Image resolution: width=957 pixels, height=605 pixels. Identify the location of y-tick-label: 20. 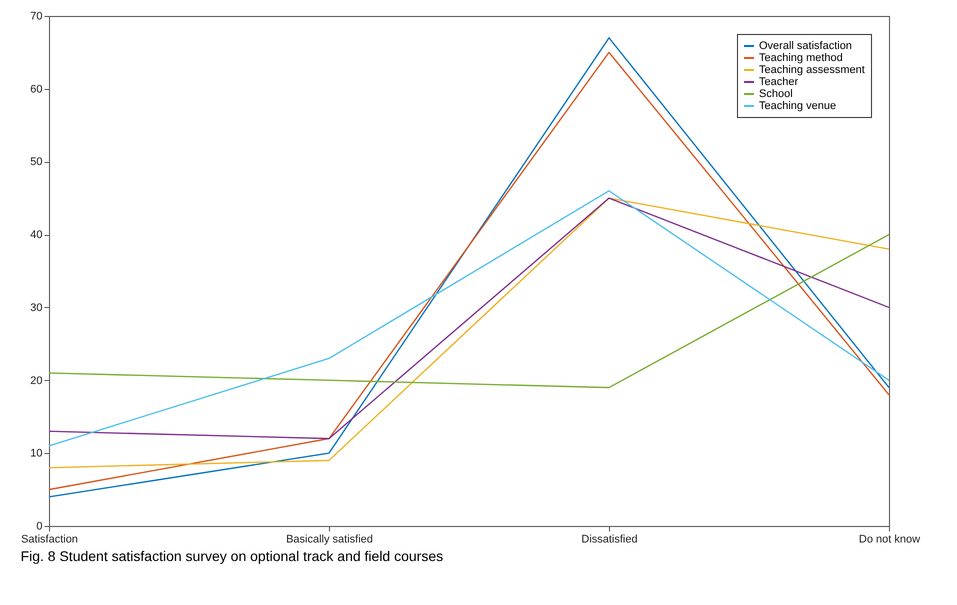
(36, 380).